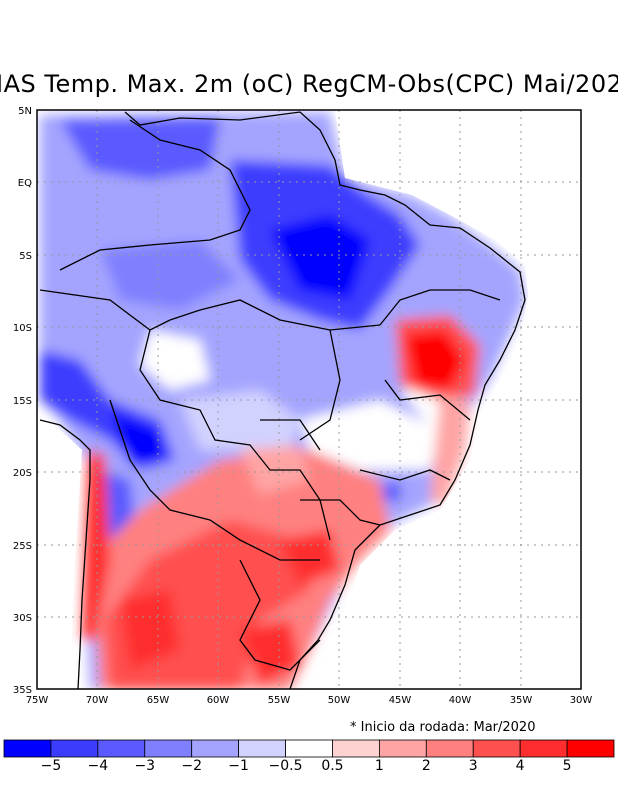 Image resolution: width=618 pixels, height=800 pixels. Describe the element at coordinates (581, 700) in the screenshot. I see `lon-tick: 30W` at that location.